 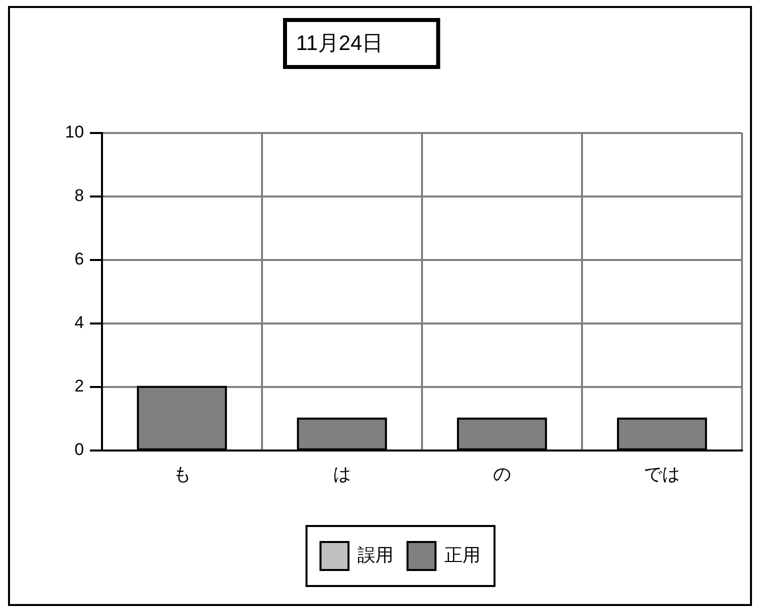 I want to click on y-tick-label: 2, so click(x=79, y=386).